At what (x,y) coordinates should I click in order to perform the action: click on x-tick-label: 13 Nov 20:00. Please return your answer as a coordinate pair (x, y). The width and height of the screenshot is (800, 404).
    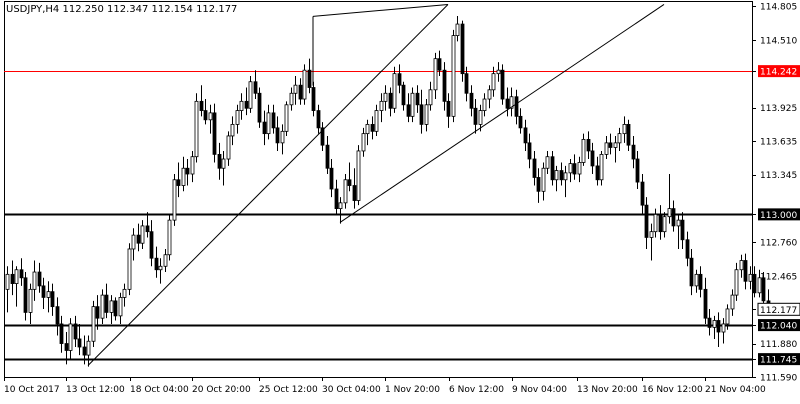
    Looking at the image, I should click on (607, 390).